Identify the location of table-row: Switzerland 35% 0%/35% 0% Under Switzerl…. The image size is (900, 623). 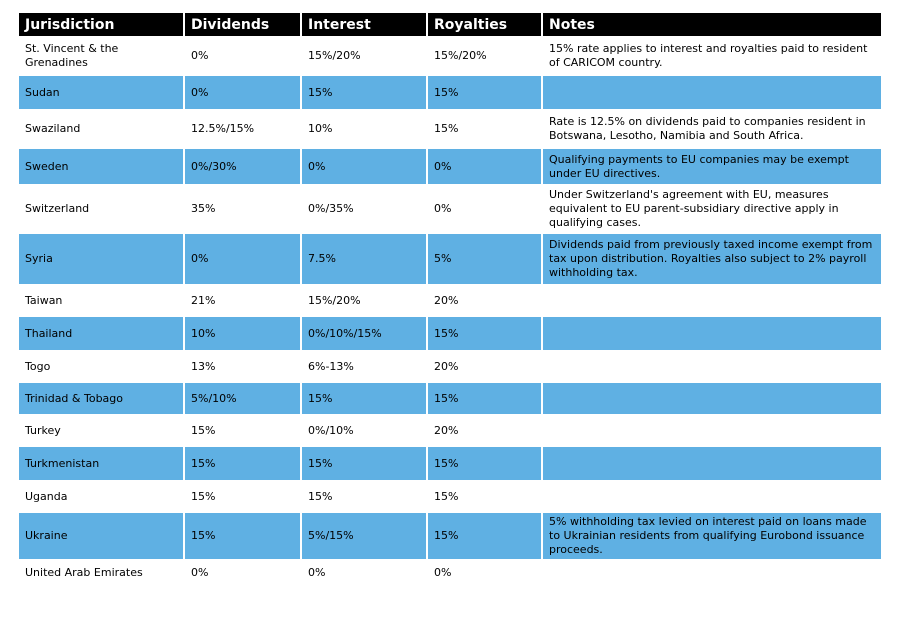
(450, 209).